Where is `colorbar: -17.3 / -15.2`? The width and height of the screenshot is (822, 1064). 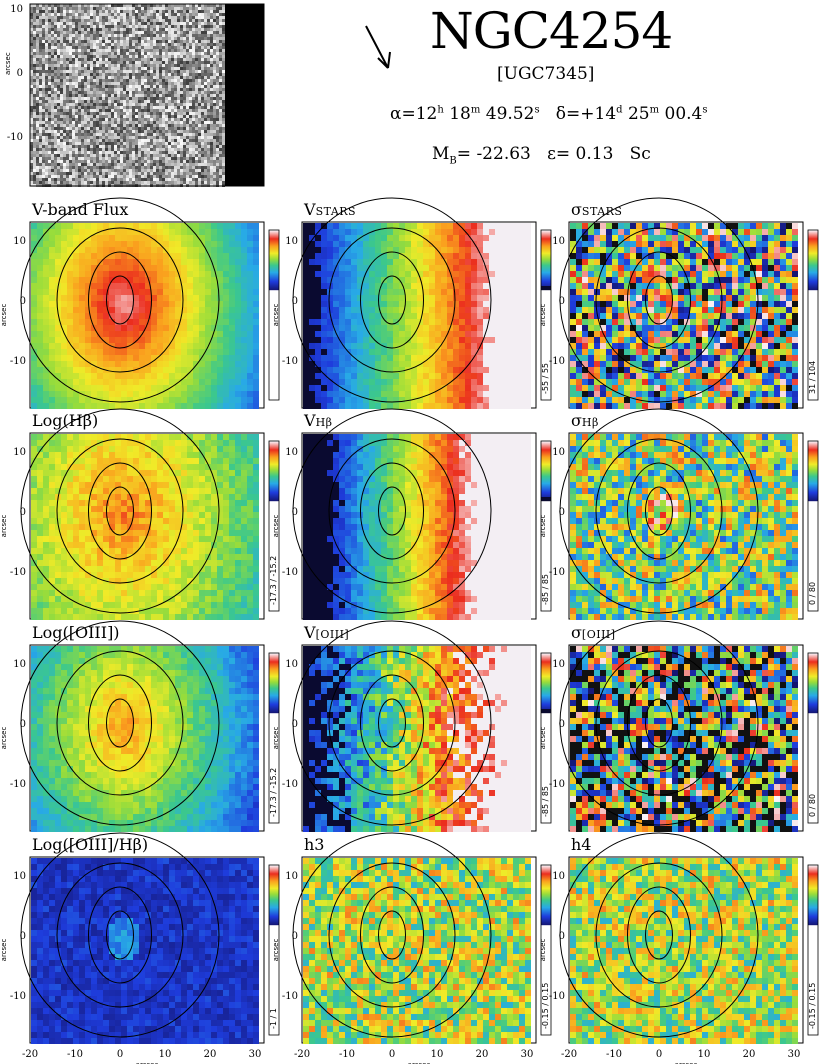 colorbar: -17.3 / -15.2 is located at coordinates (274, 526).